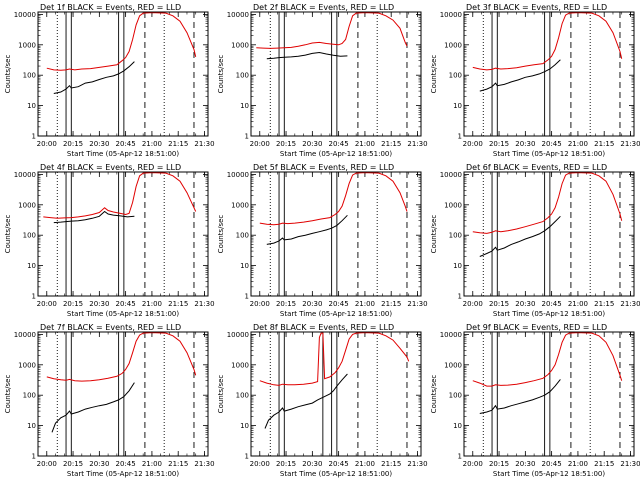 The width and height of the screenshot is (640, 480). I want to click on panel-title: Det 7f BLACK = Events, RED = LLD, so click(110, 327).